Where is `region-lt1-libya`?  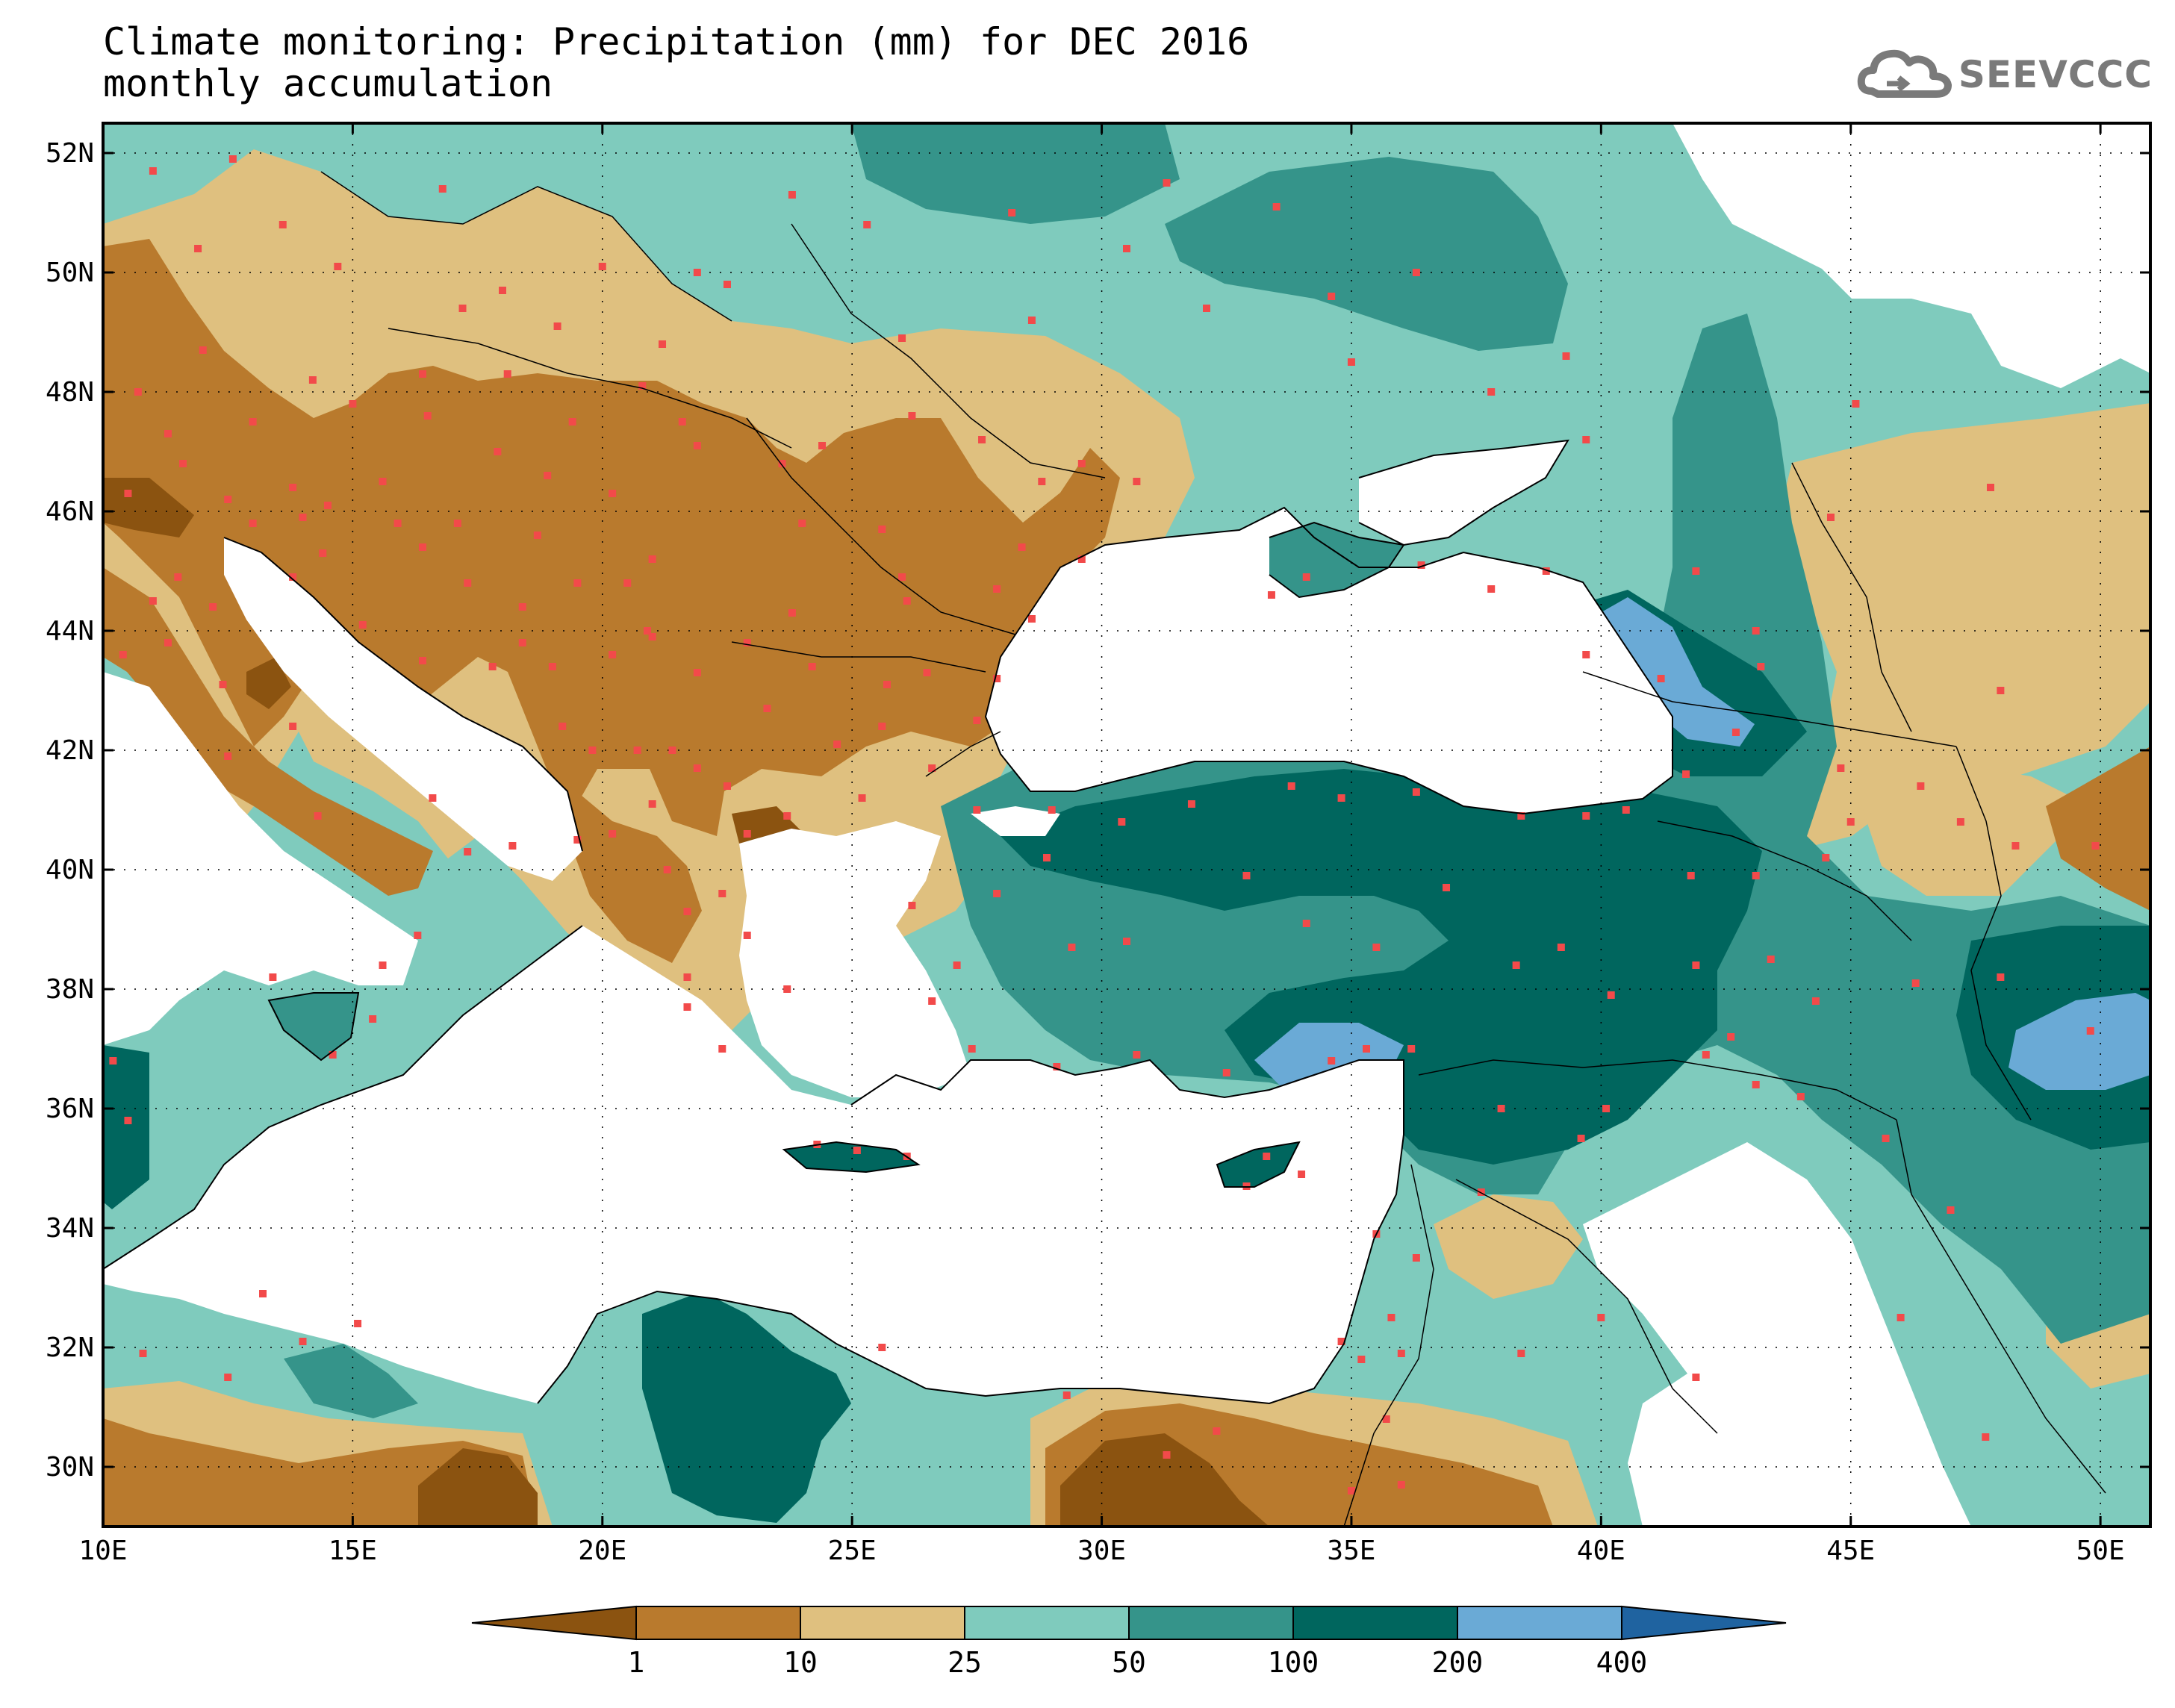
region-lt1-libya is located at coordinates (478, 1487).